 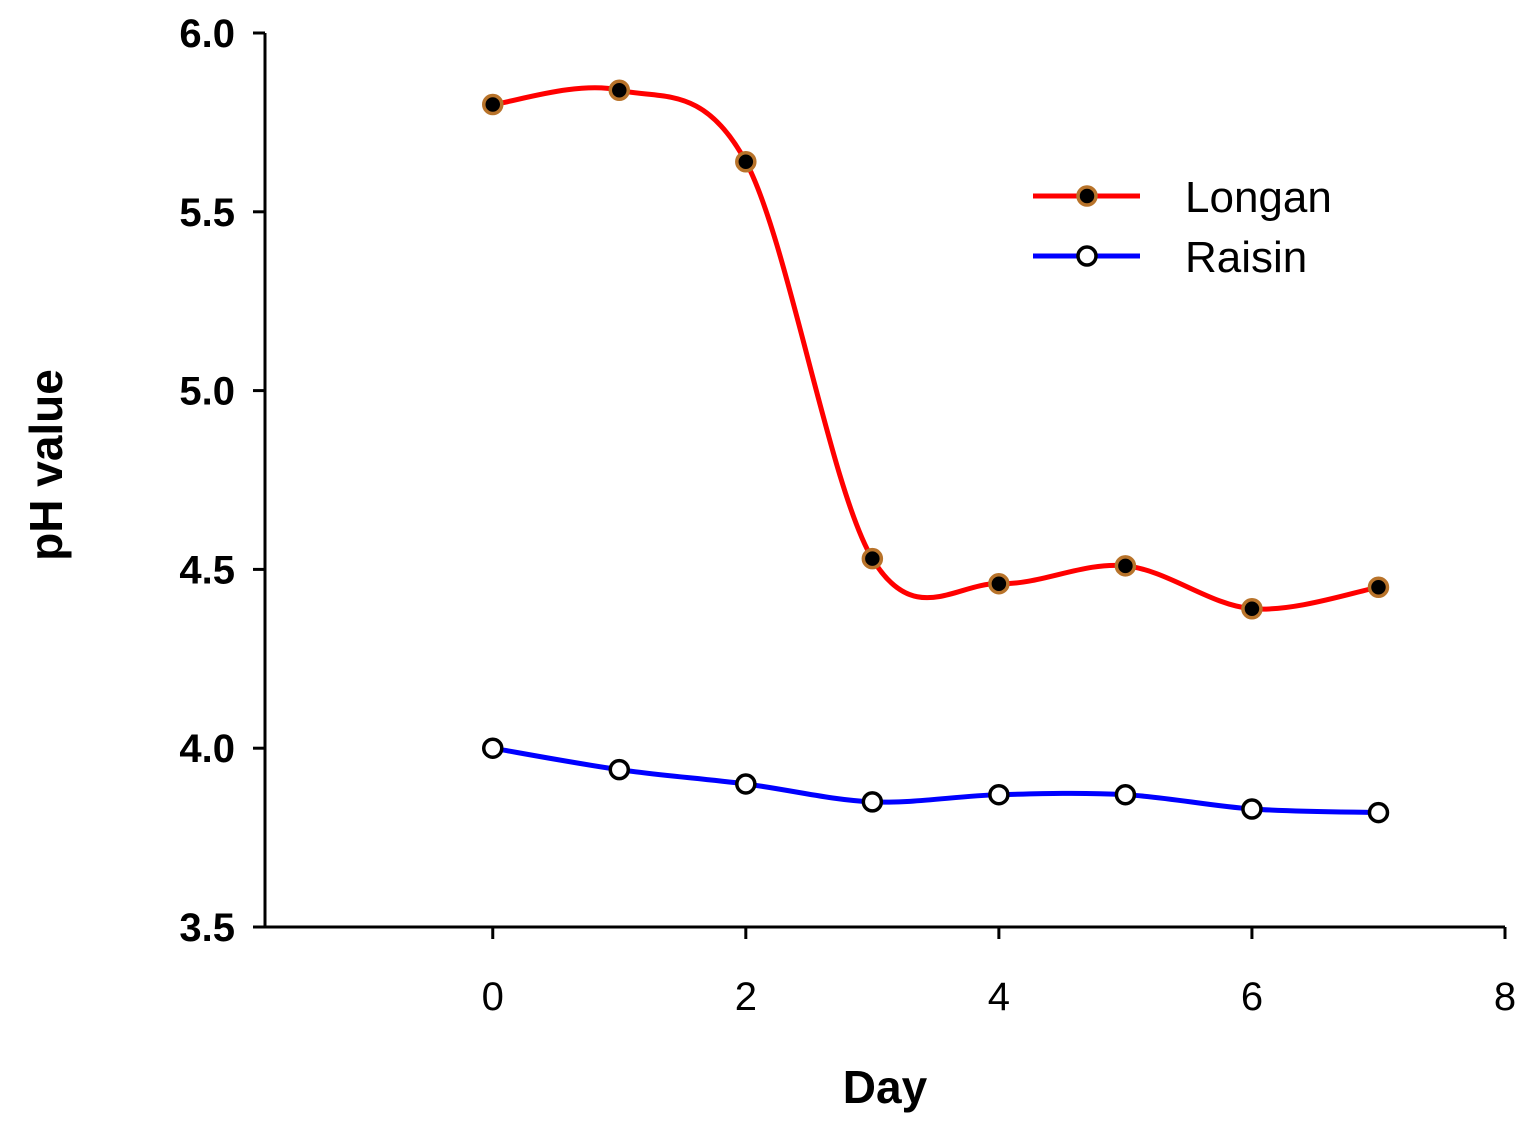 What do you see at coordinates (207, 570) in the screenshot?
I see `y-tick-label: 4.5` at bounding box center [207, 570].